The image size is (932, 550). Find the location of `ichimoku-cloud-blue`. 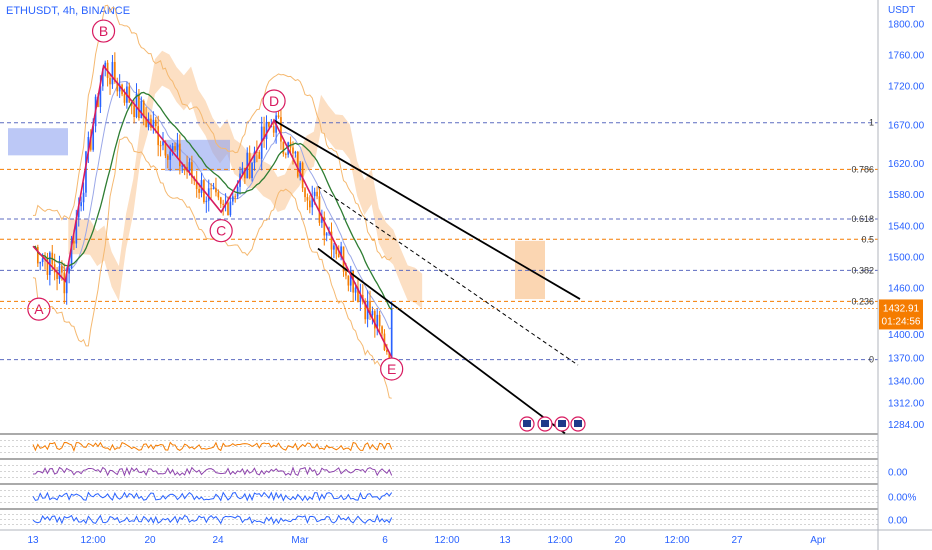

ichimoku-cloud-blue is located at coordinates (38, 142).